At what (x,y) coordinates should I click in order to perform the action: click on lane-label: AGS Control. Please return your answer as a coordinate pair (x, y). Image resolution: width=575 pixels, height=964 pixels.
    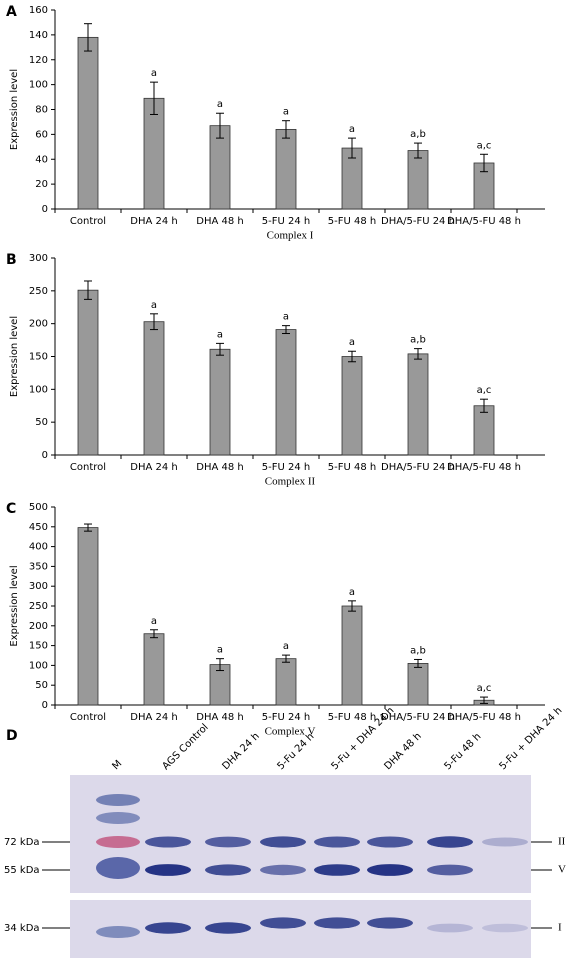
    Looking at the image, I should click on (185, 747).